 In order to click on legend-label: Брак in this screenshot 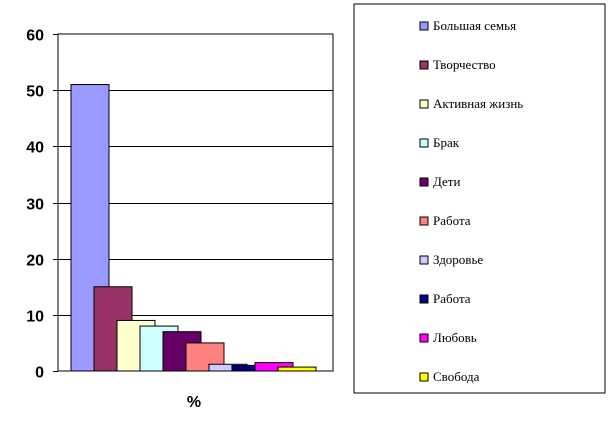, I will do `click(446, 142)`.